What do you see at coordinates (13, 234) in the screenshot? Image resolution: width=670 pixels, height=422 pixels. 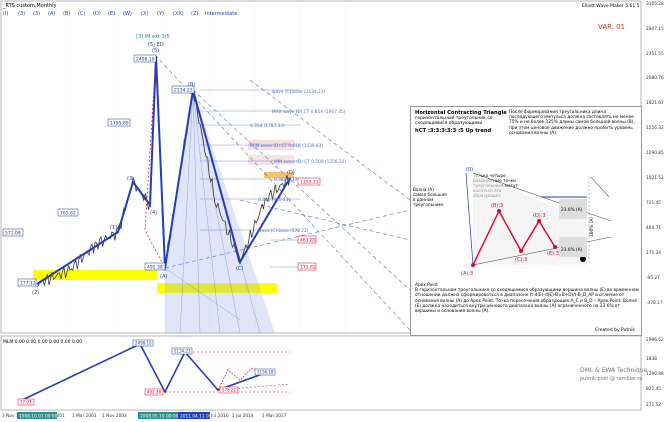 I see `price-label-571: 571.08` at bounding box center [13, 234].